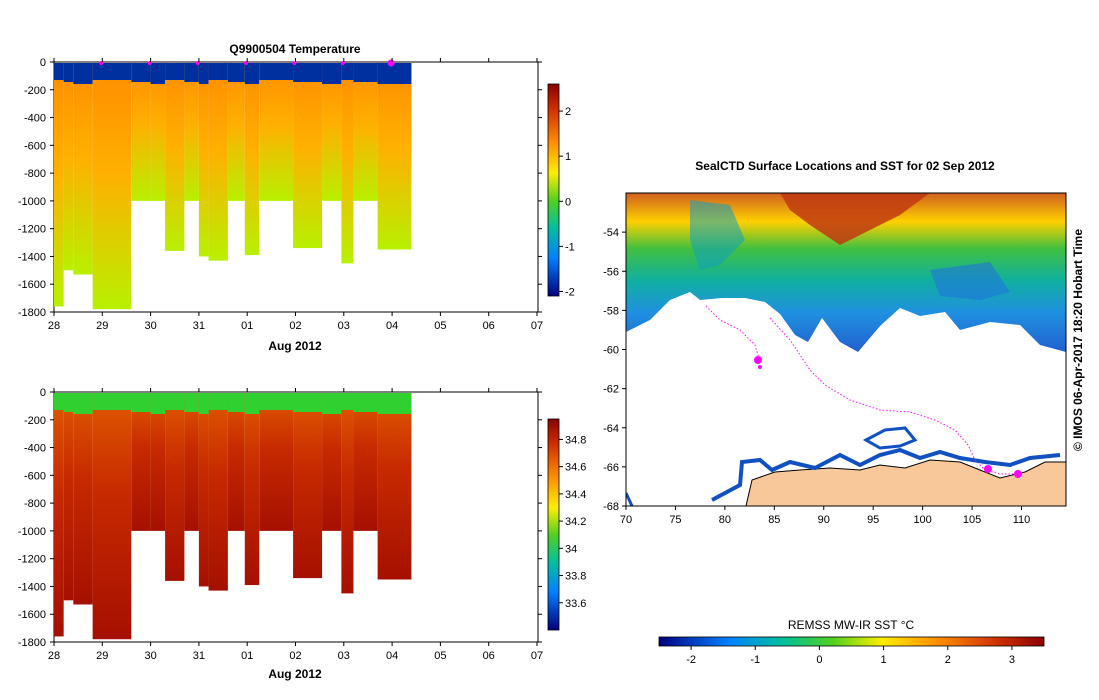 This screenshot has height=700, width=1099. What do you see at coordinates (611, 468) in the screenshot?
I see `map-y-tick-label: -66` at bounding box center [611, 468].